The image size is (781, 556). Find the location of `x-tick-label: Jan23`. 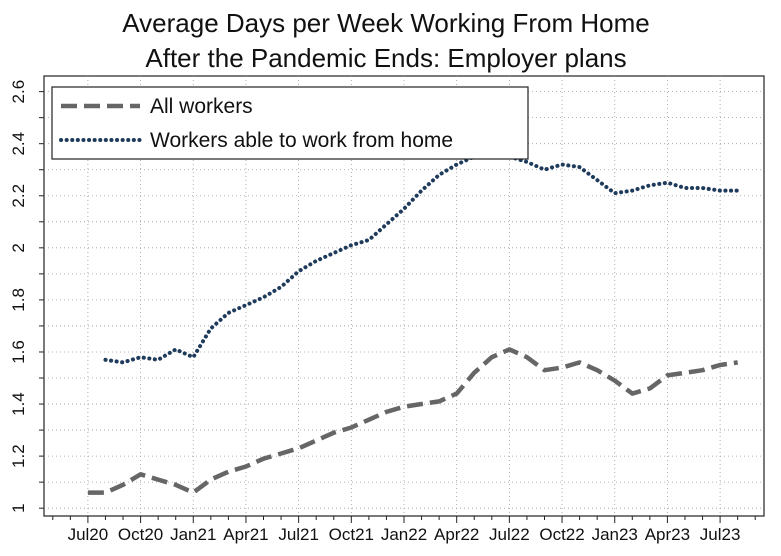

x-tick-label: Jan23 is located at coordinates (615, 534).